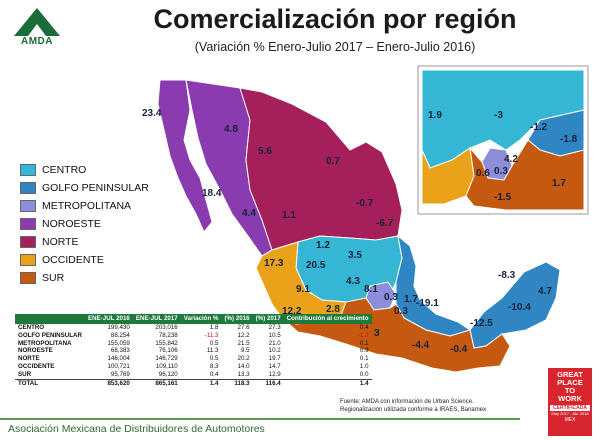  Describe the element at coordinates (214, 359) in the screenshot. I see `table-cell: 0.5` at that location.